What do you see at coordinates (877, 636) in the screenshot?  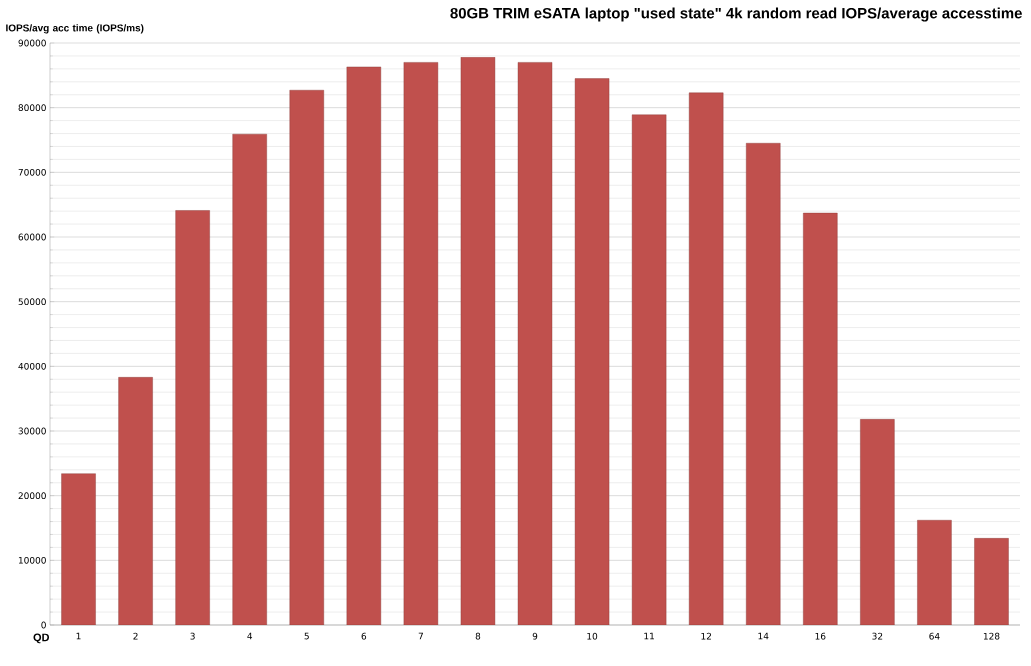 I see `x-tick-label: 32` at bounding box center [877, 636].